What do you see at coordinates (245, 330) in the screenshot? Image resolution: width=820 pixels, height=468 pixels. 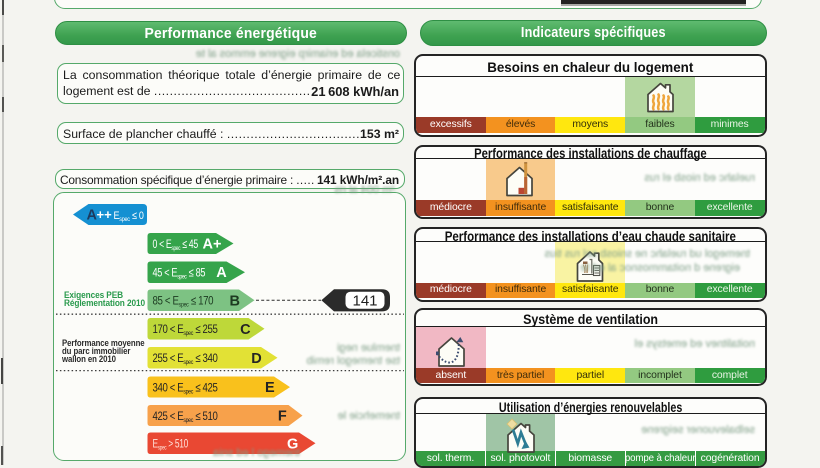 I see `svg-text: C` at bounding box center [245, 330].